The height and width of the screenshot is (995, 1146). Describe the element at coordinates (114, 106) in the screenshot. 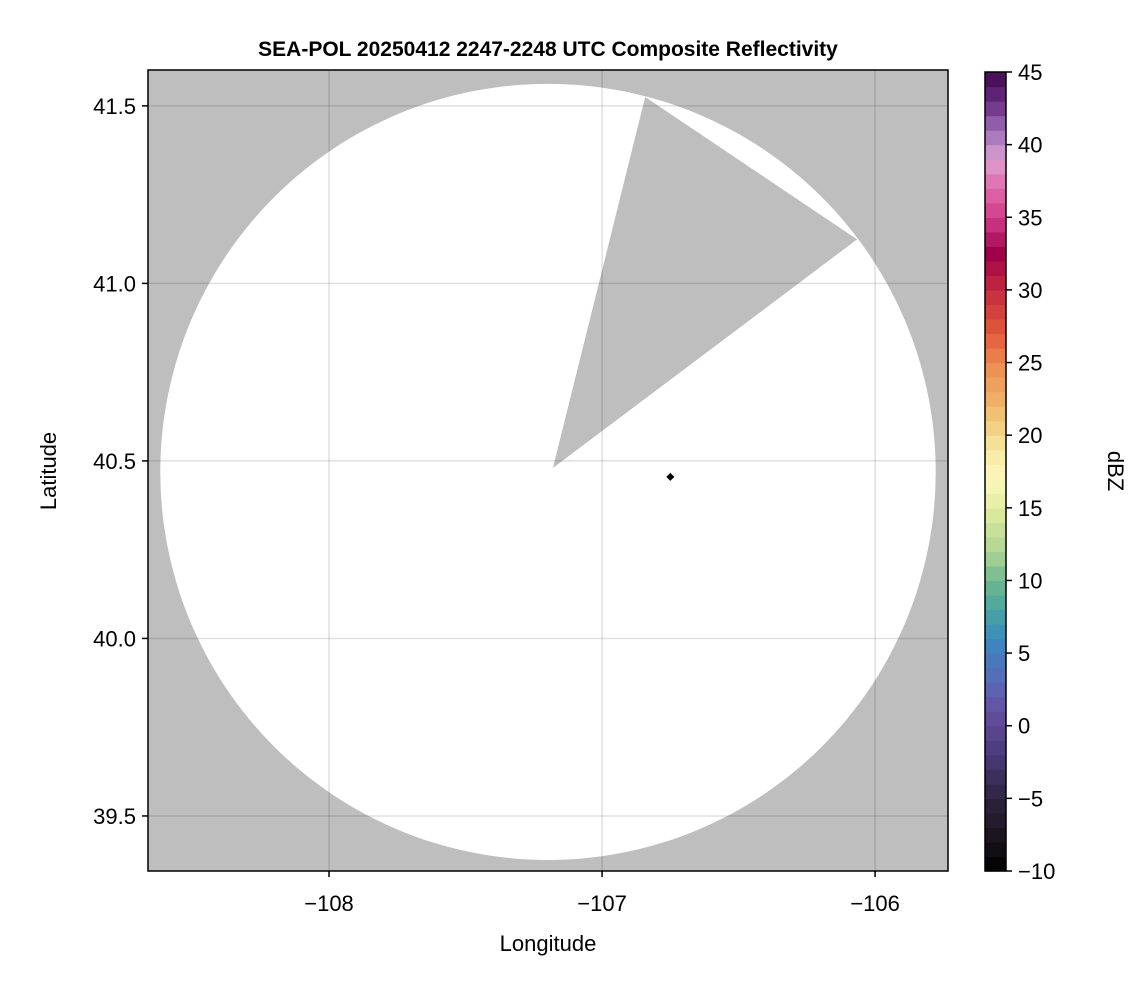

I see `y-tick-label: 41.5` at that location.